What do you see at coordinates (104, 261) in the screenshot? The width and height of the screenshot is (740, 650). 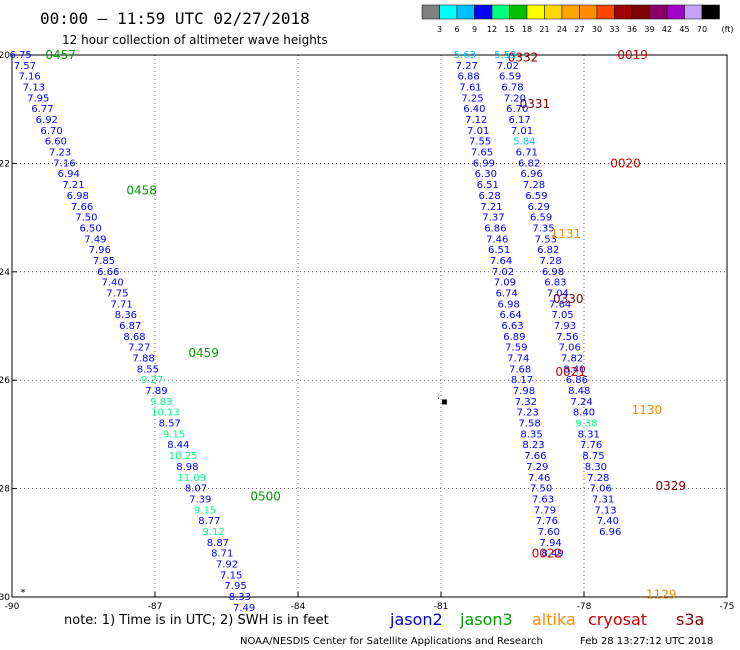 I see `swh-value-label: 7.85` at bounding box center [104, 261].